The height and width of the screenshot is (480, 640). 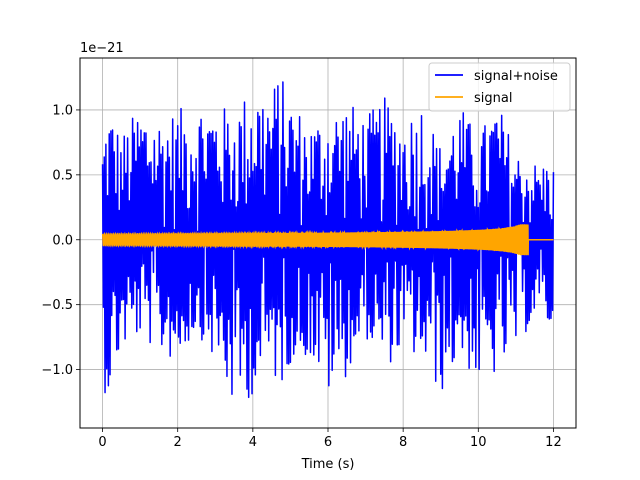 I want to click on x-tick-label: 8, so click(x=403, y=442).